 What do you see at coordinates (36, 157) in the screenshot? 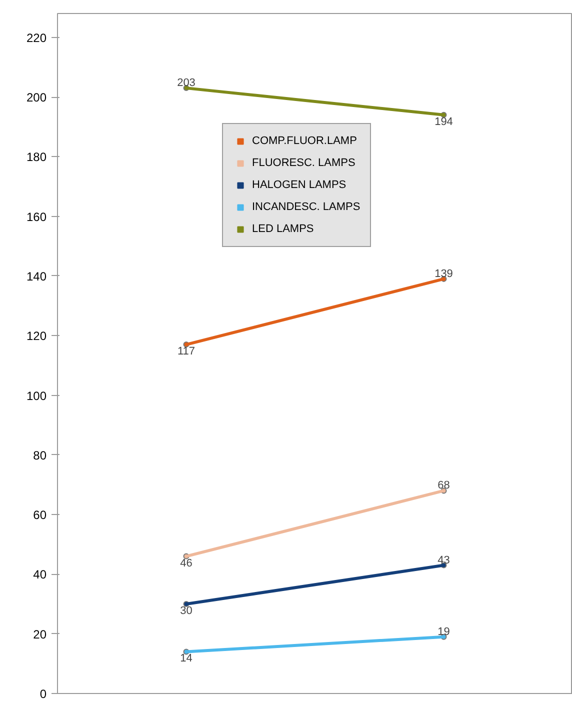
I see `y-tick-label: 180` at bounding box center [36, 157].